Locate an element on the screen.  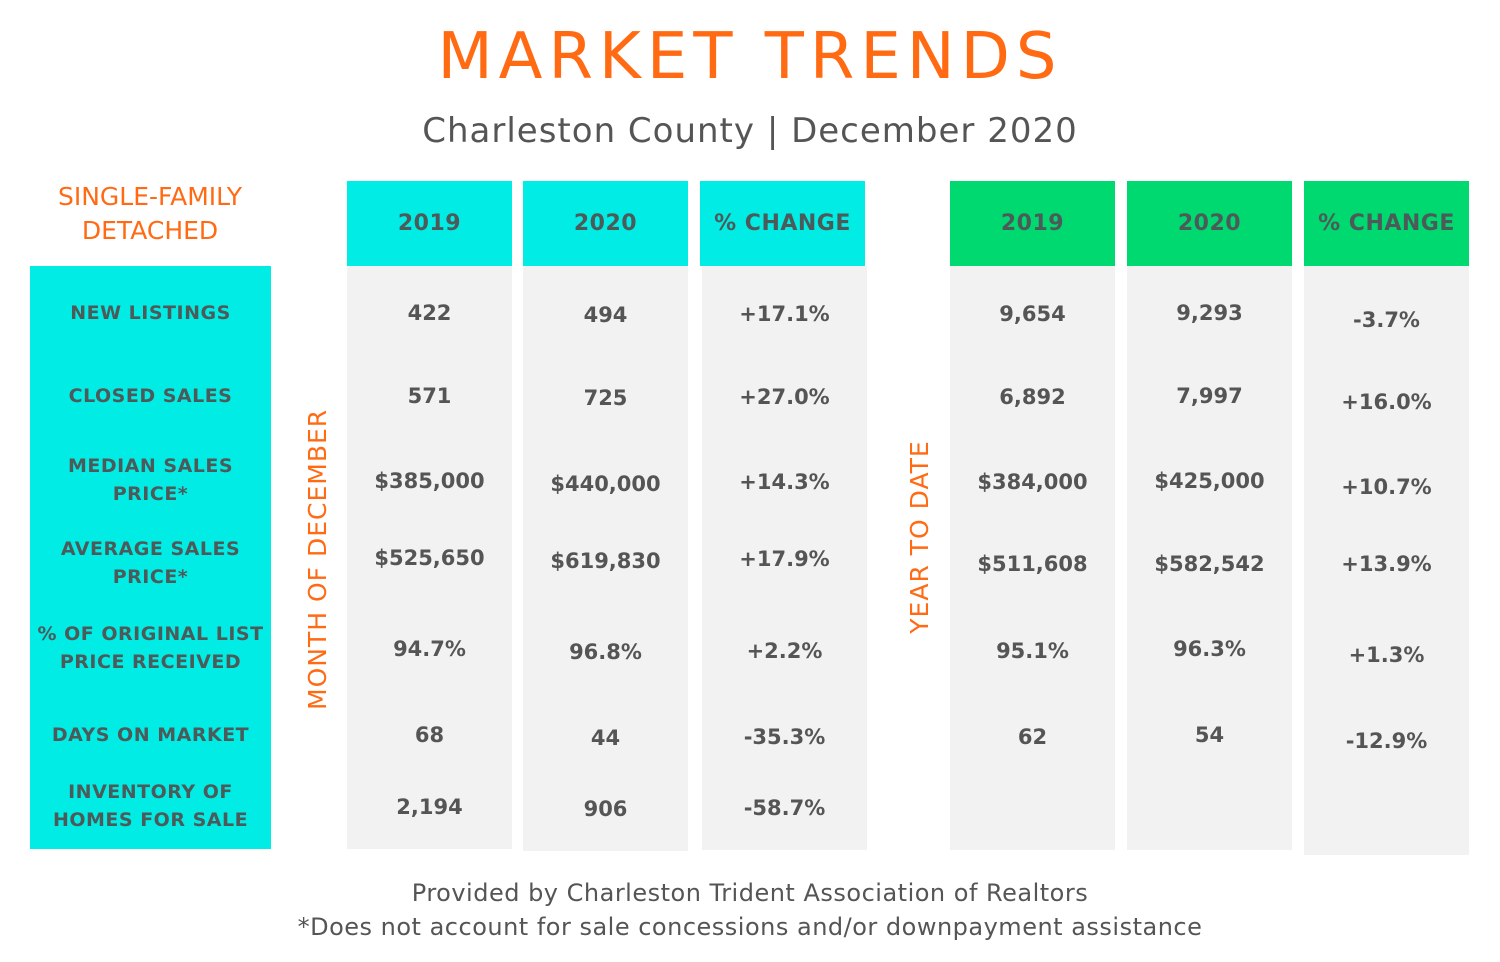
table-cell: 96.3% is located at coordinates (1209, 649).